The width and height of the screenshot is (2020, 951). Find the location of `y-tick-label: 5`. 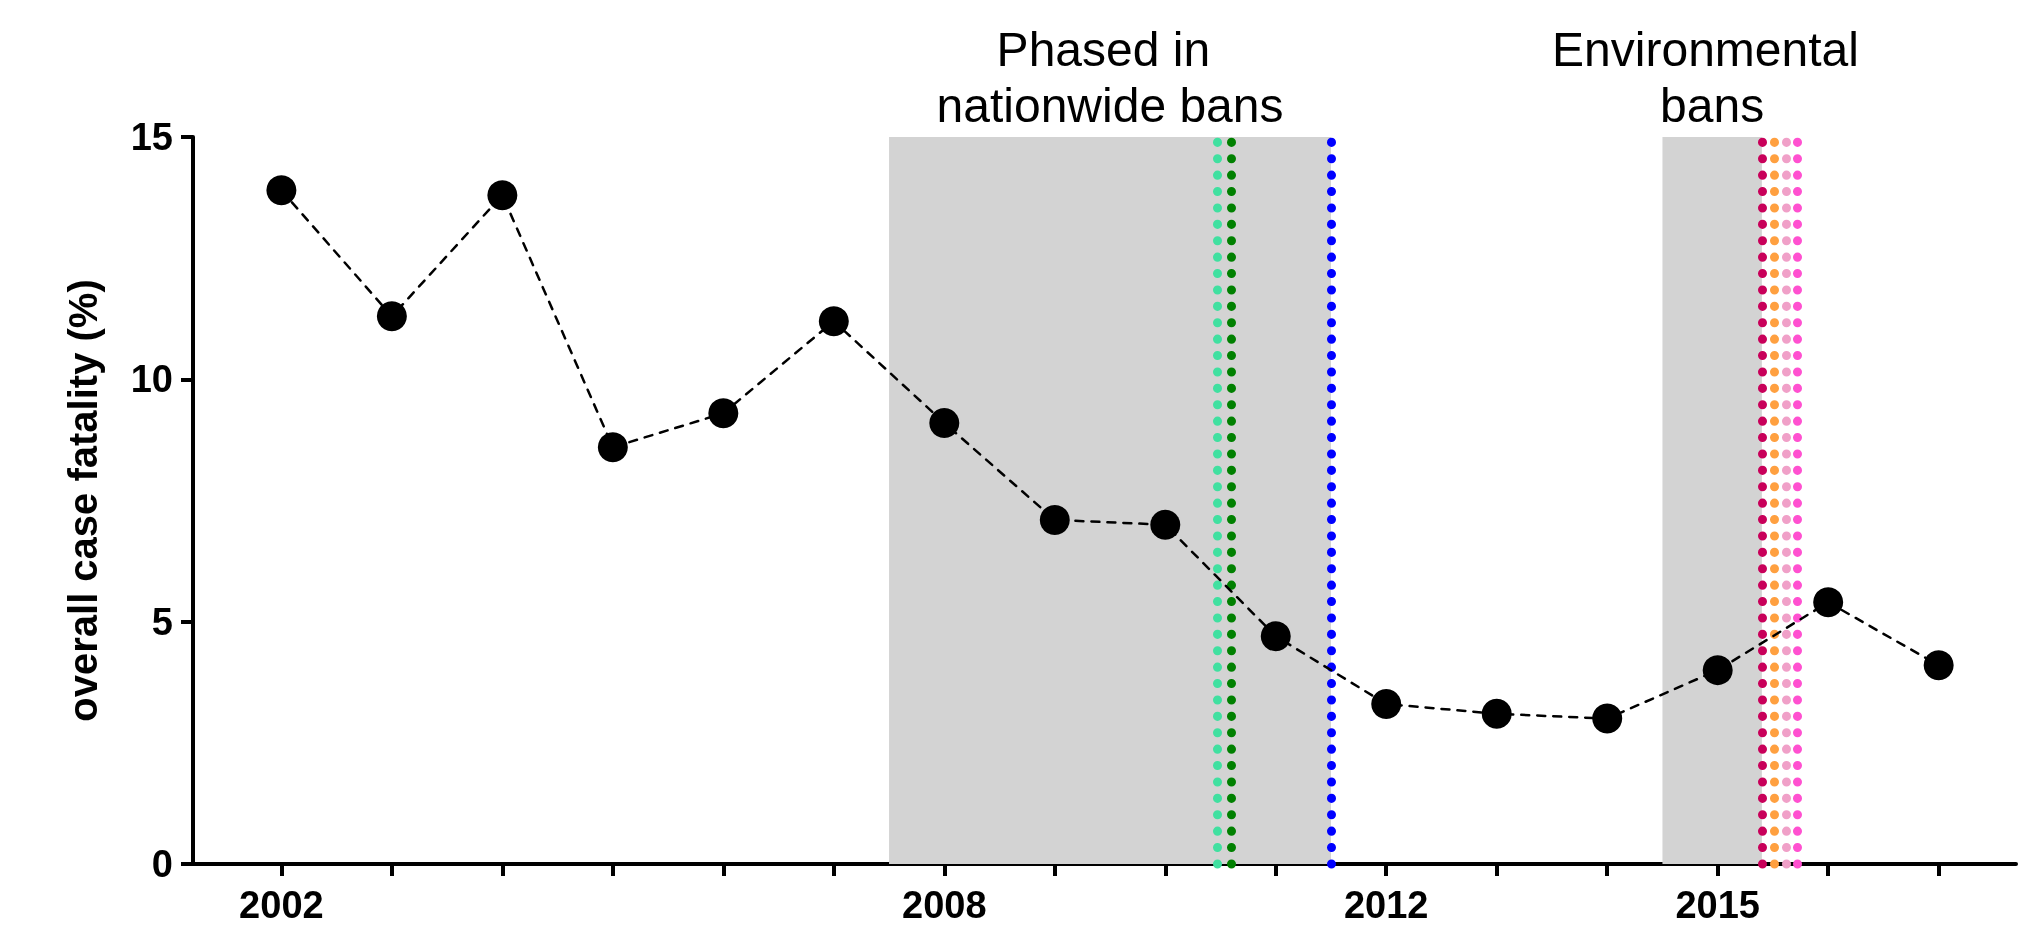

y-tick-label: 5 is located at coordinates (162, 621).